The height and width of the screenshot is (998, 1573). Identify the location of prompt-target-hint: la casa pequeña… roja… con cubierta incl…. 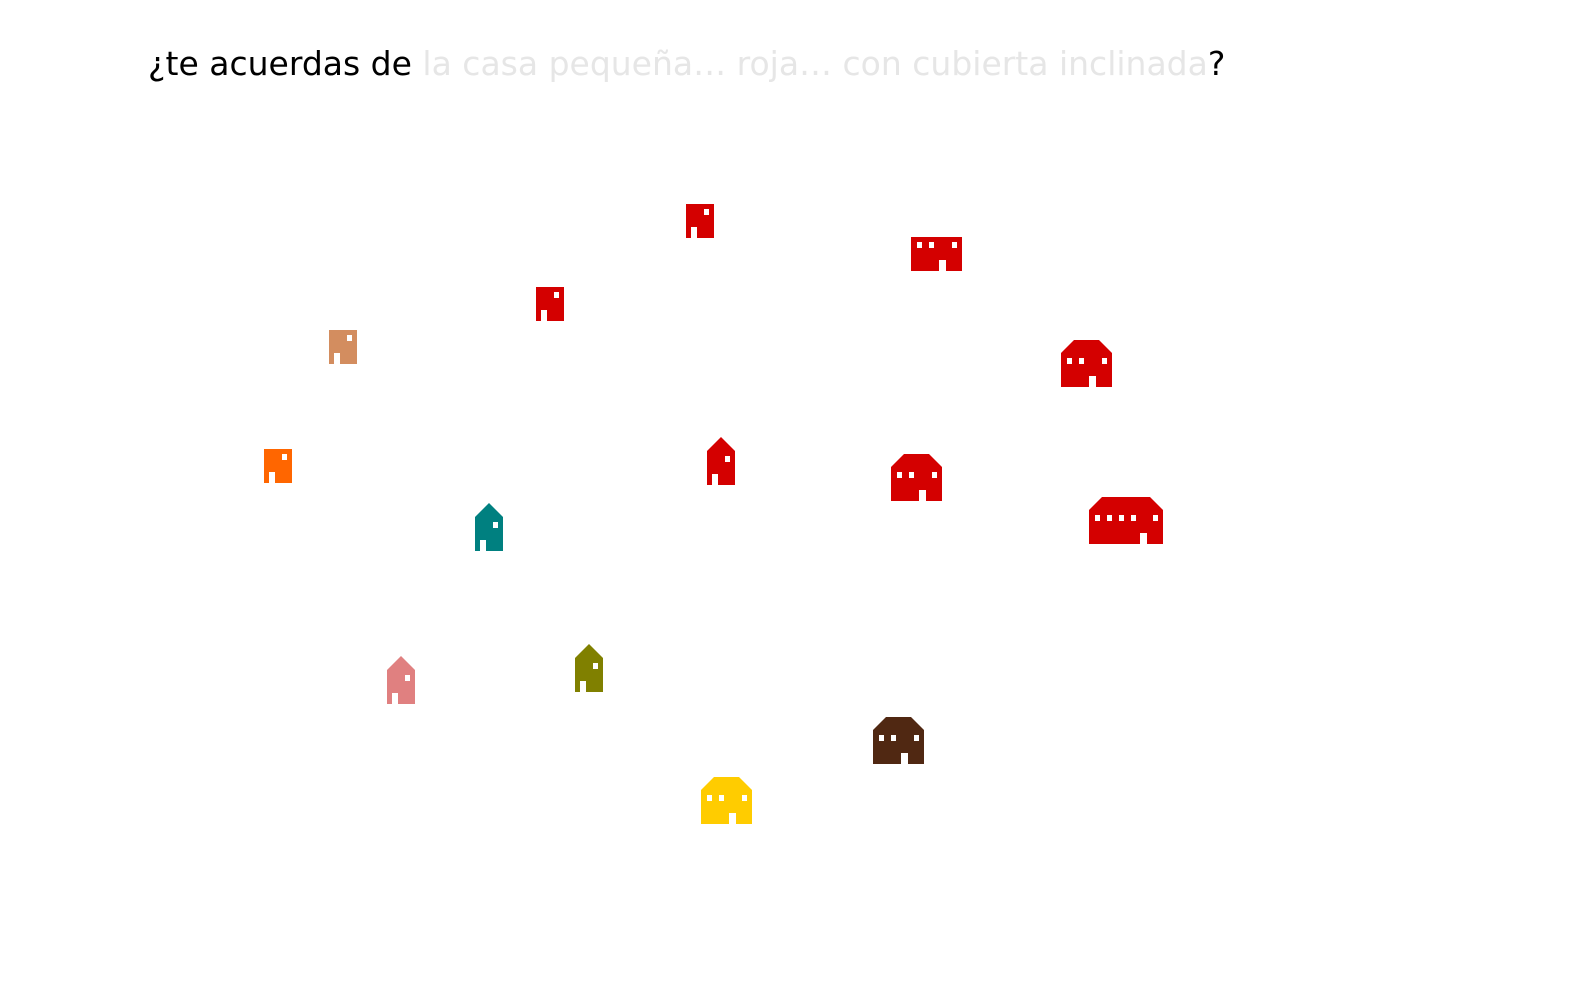
(815, 63).